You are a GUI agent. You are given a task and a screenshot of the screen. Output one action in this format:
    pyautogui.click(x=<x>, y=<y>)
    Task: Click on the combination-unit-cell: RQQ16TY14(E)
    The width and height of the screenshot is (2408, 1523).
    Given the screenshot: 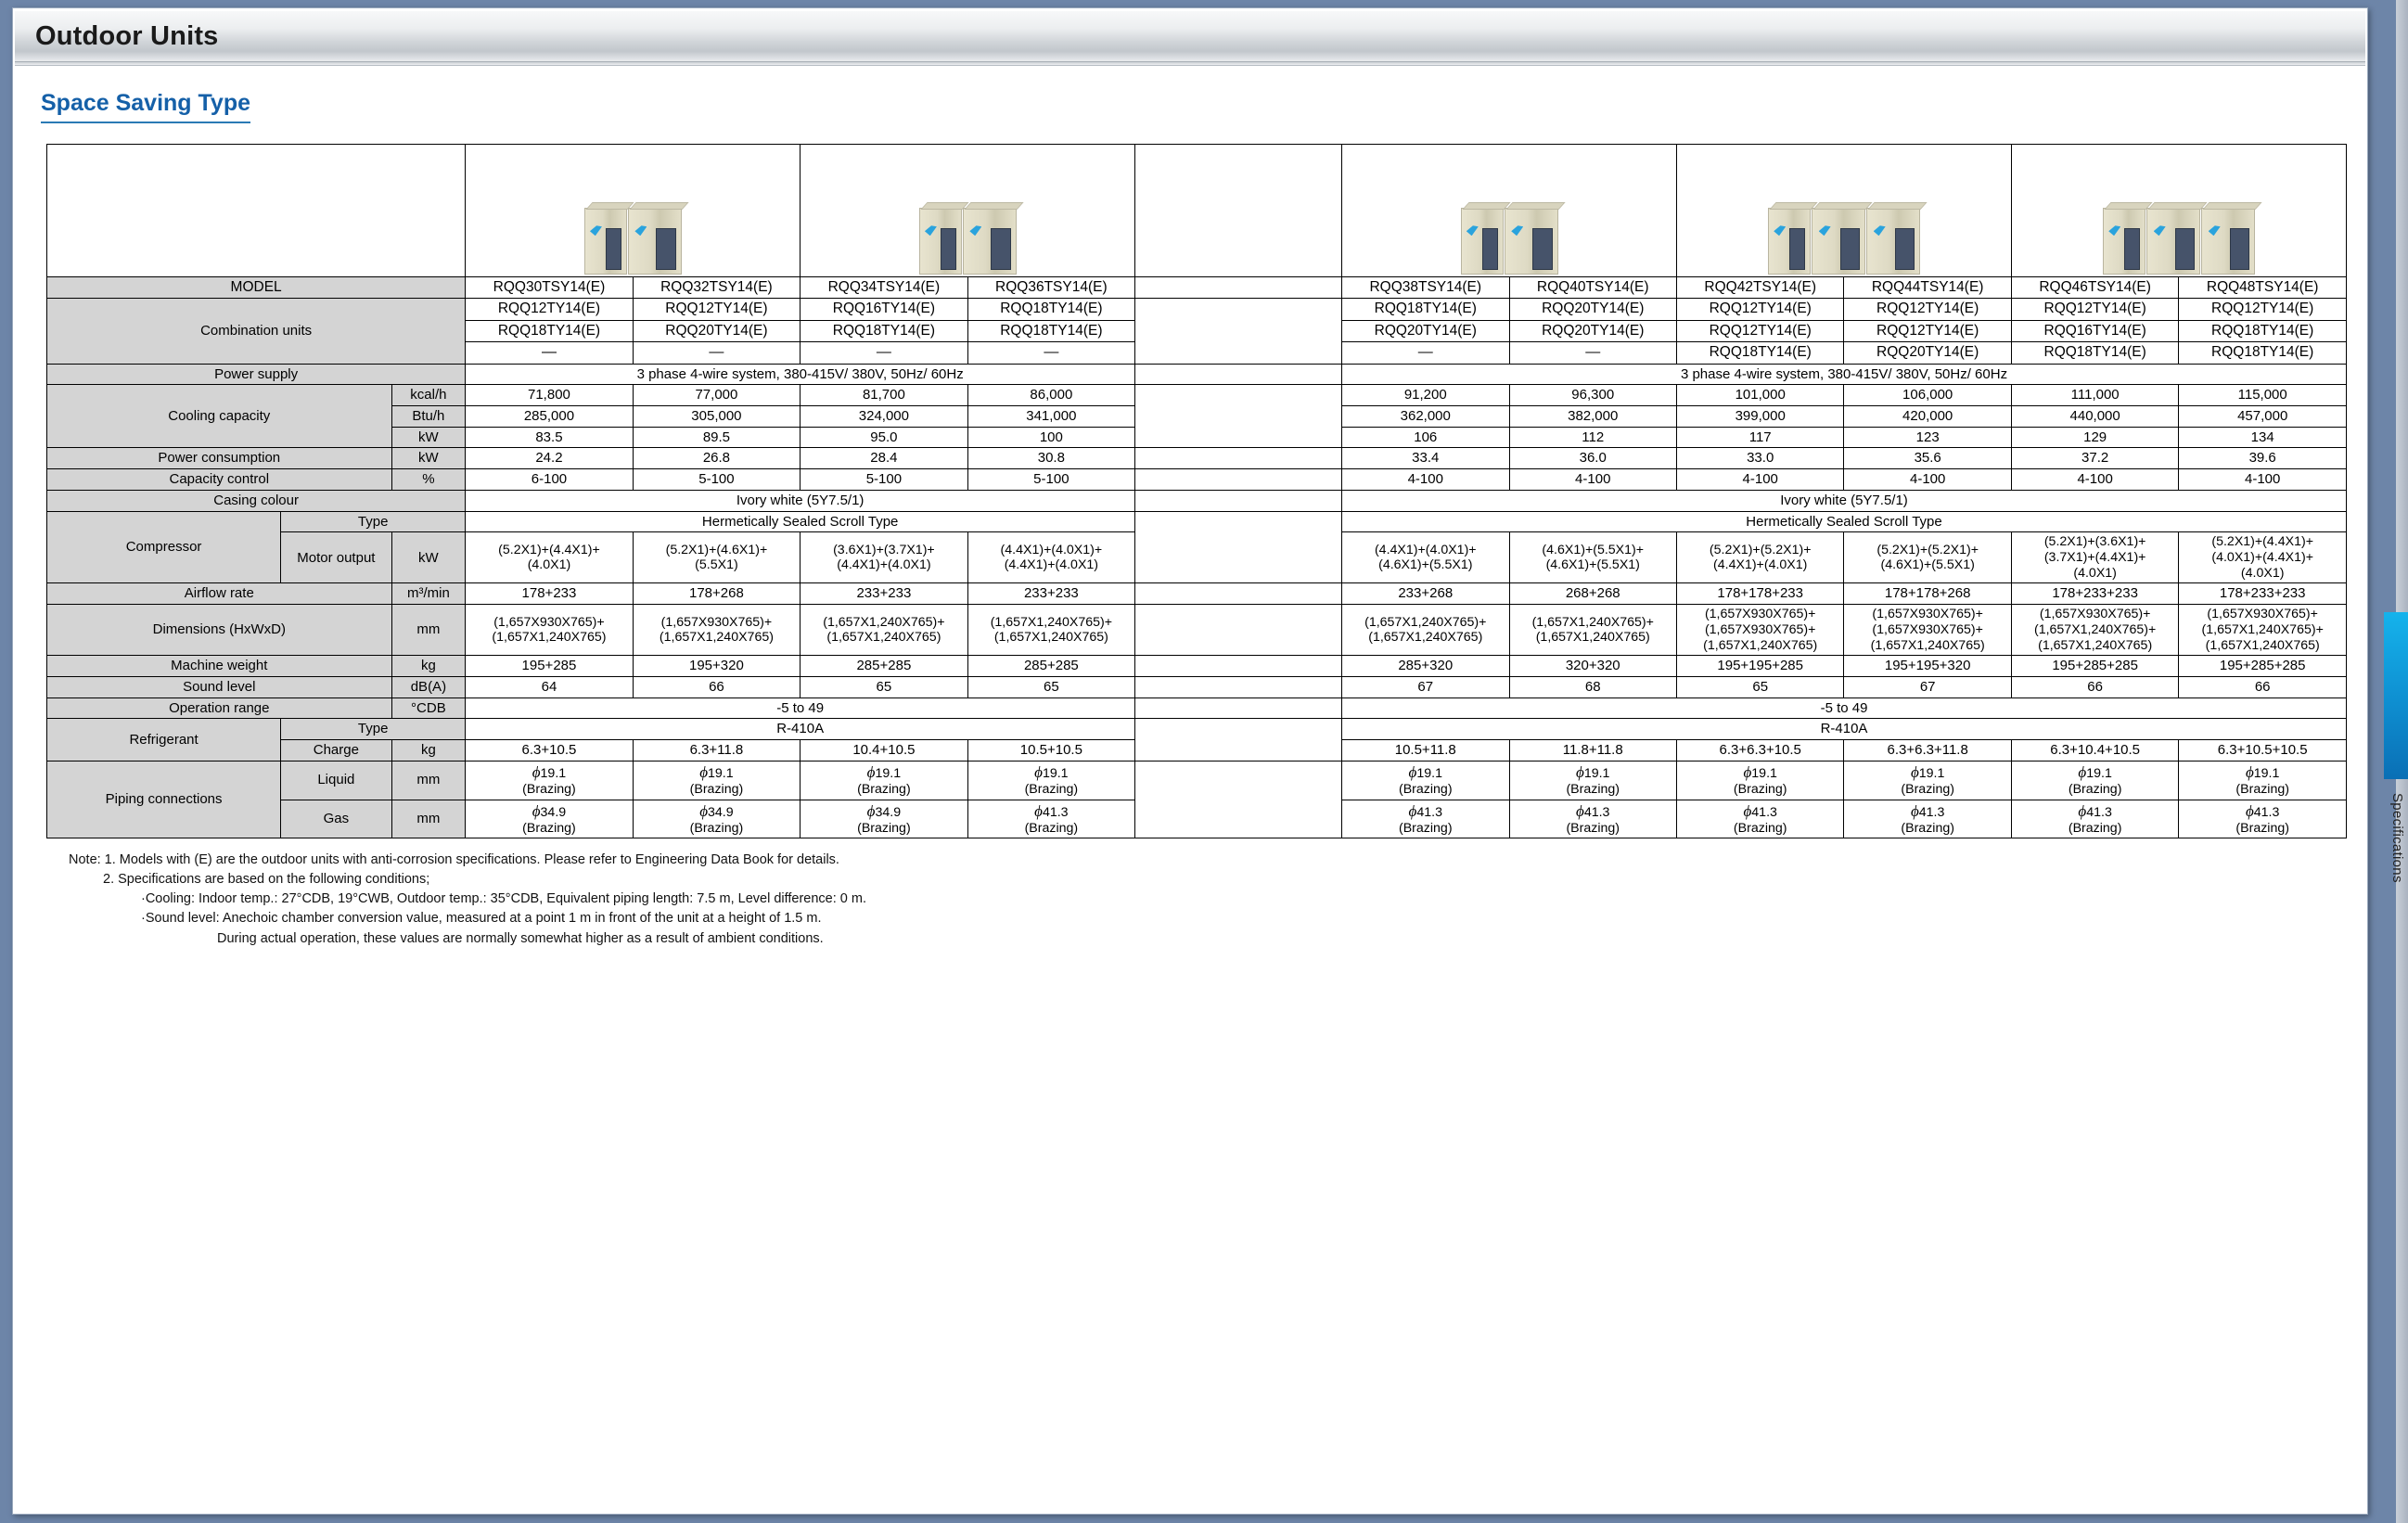 What is the action you would take?
    pyautogui.click(x=884, y=309)
    